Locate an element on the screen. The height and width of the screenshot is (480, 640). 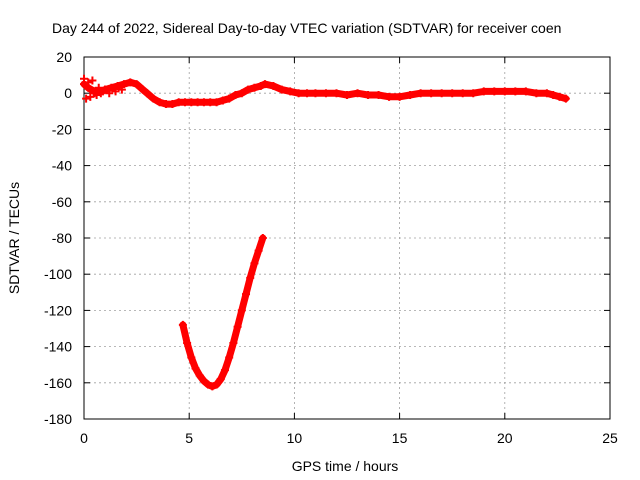
y-tick-label: -180 is located at coordinates (58, 419).